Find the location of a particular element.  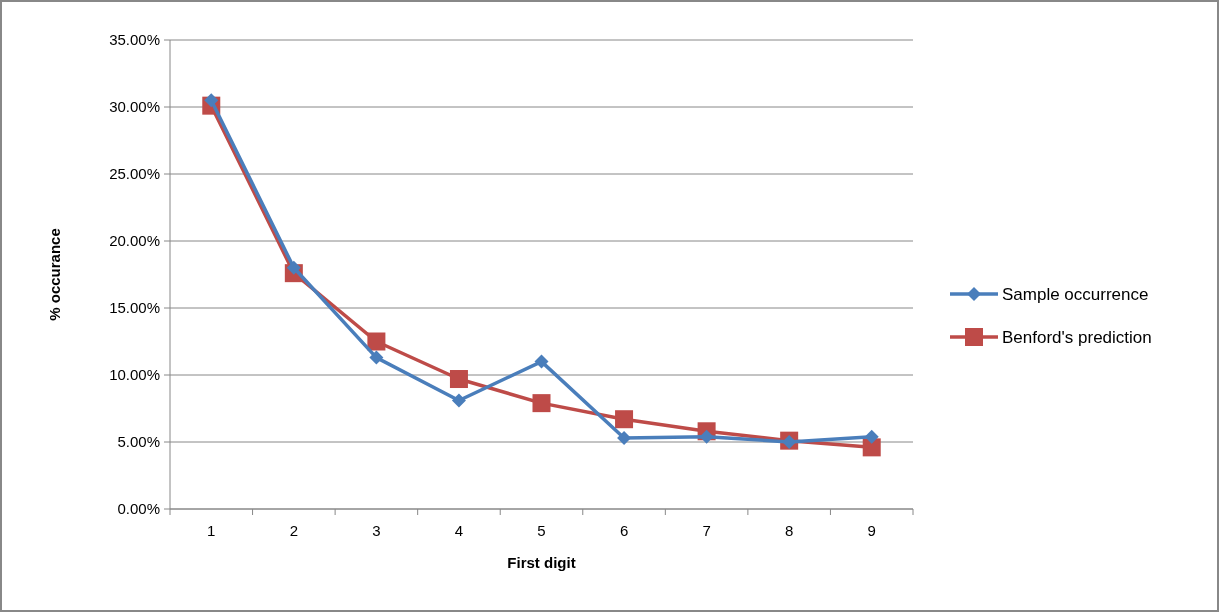

x-tick-label: 4 is located at coordinates (459, 530).